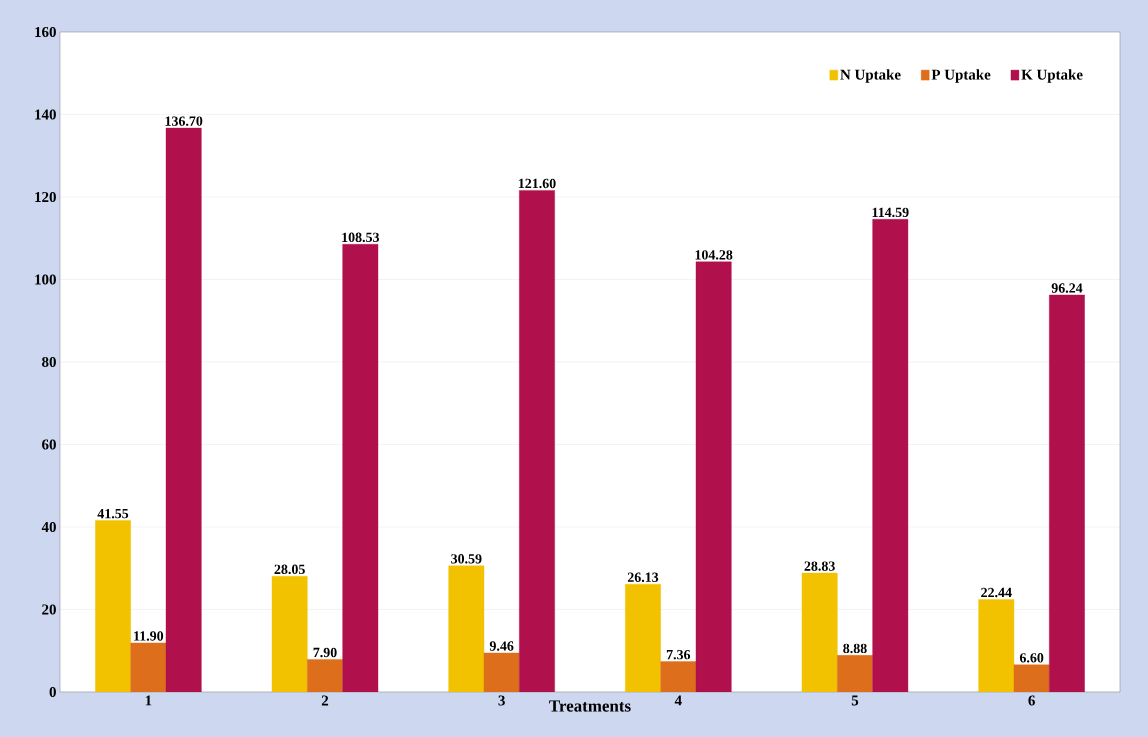  I want to click on data-label: 28.05, so click(289, 569).